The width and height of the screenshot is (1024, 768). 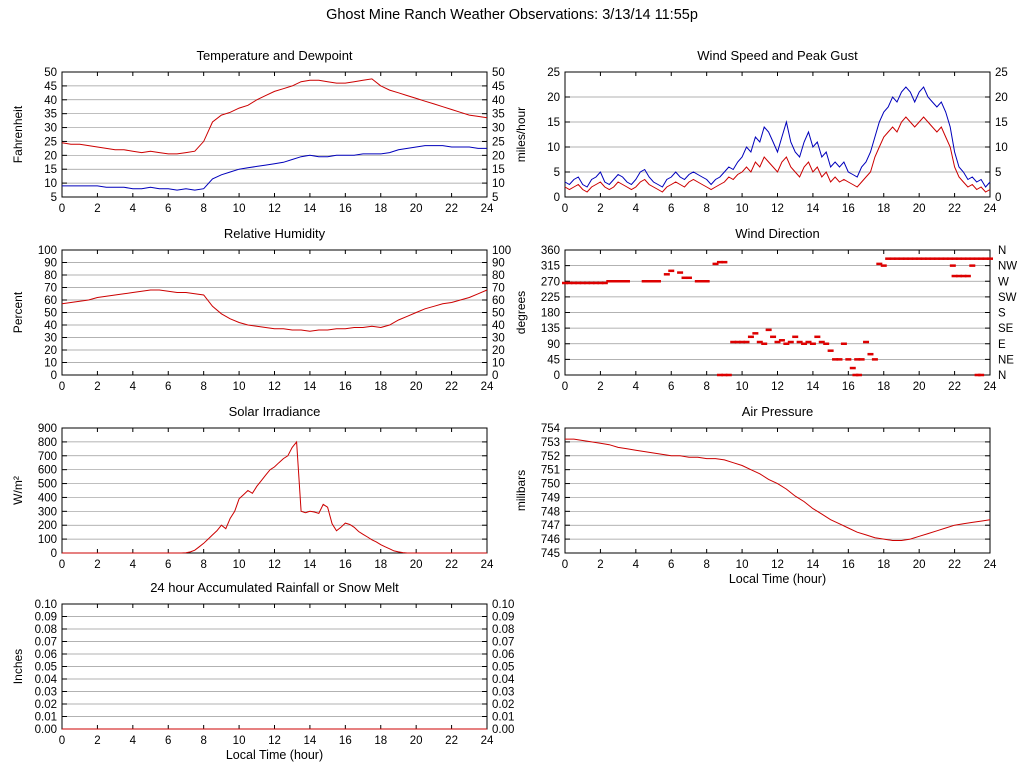 I want to click on y-tick-label-right: 0.03, so click(x=503, y=693).